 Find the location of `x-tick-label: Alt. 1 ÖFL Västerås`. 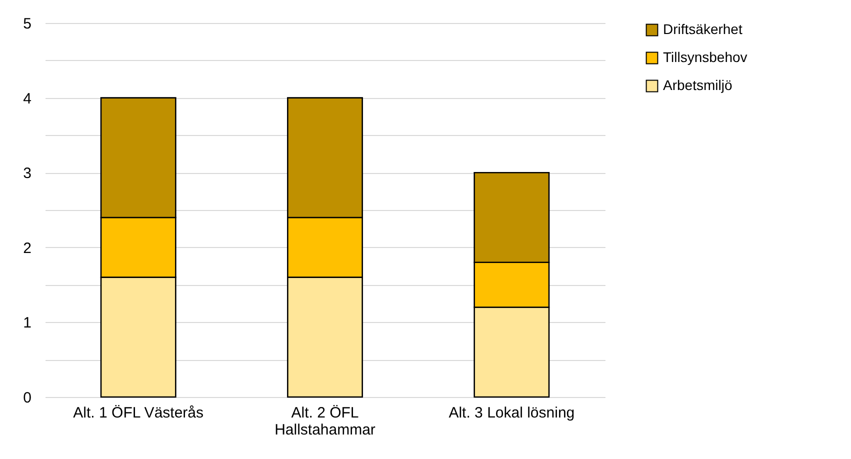

x-tick-label: Alt. 1 ÖFL Västerås is located at coordinates (138, 413).